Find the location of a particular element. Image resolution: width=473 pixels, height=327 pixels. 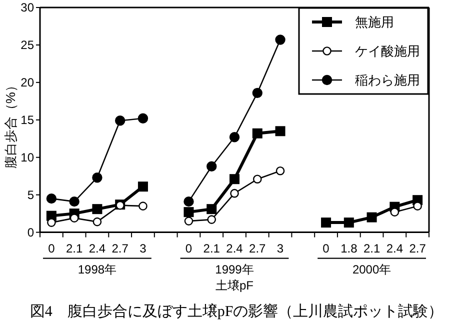

y-axis-title: 腹白歩合（%） is located at coordinates (10, 124).